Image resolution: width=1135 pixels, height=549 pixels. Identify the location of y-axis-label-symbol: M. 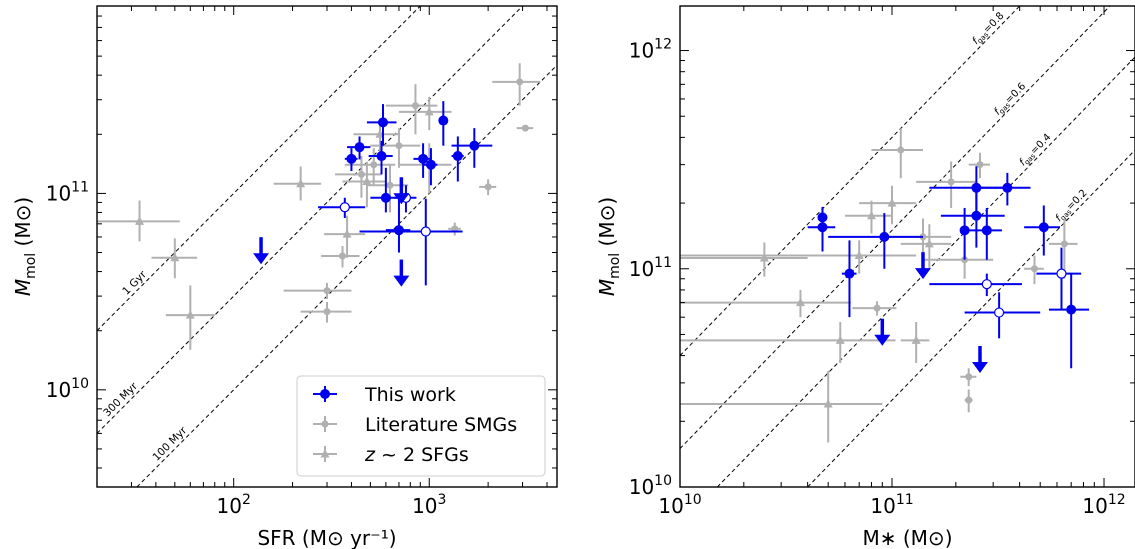
(607, 287).